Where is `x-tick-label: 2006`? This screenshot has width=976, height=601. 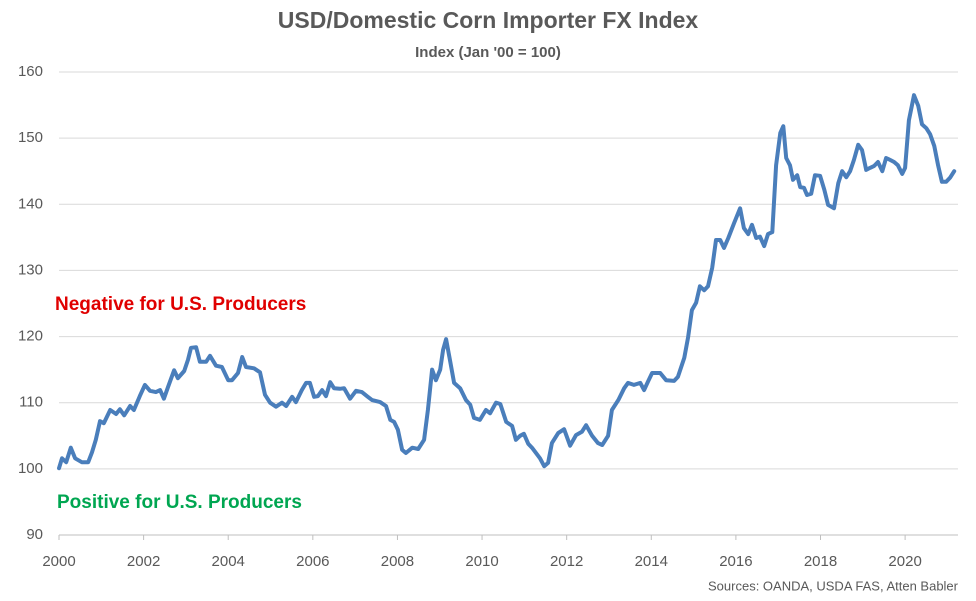
x-tick-label: 2006 is located at coordinates (312, 561).